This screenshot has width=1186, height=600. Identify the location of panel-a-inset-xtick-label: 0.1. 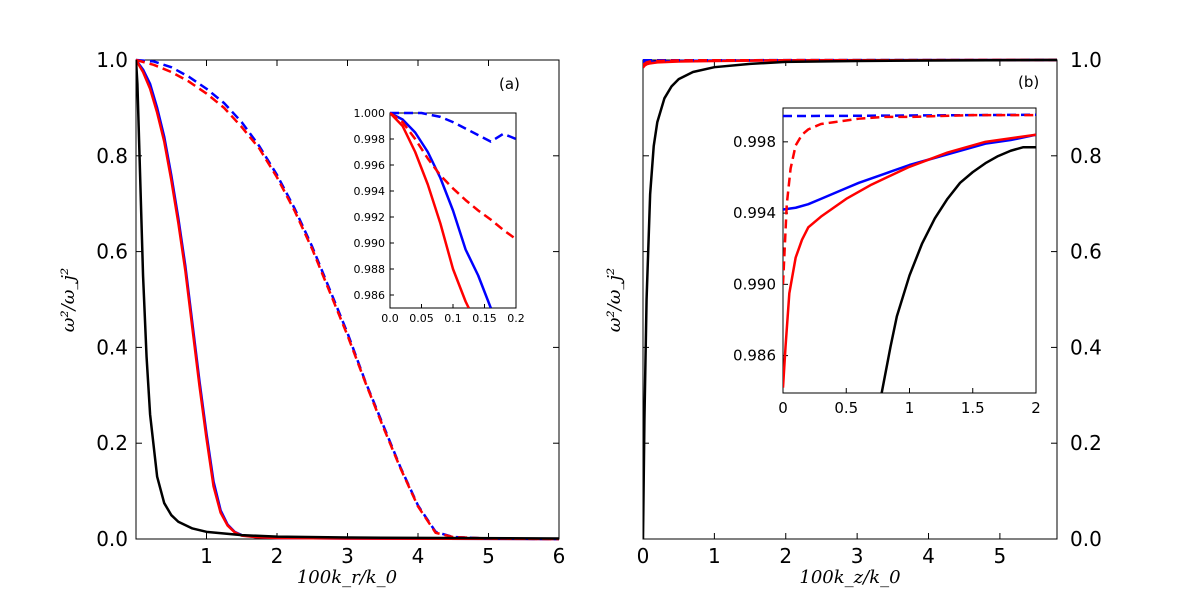
(453, 318).